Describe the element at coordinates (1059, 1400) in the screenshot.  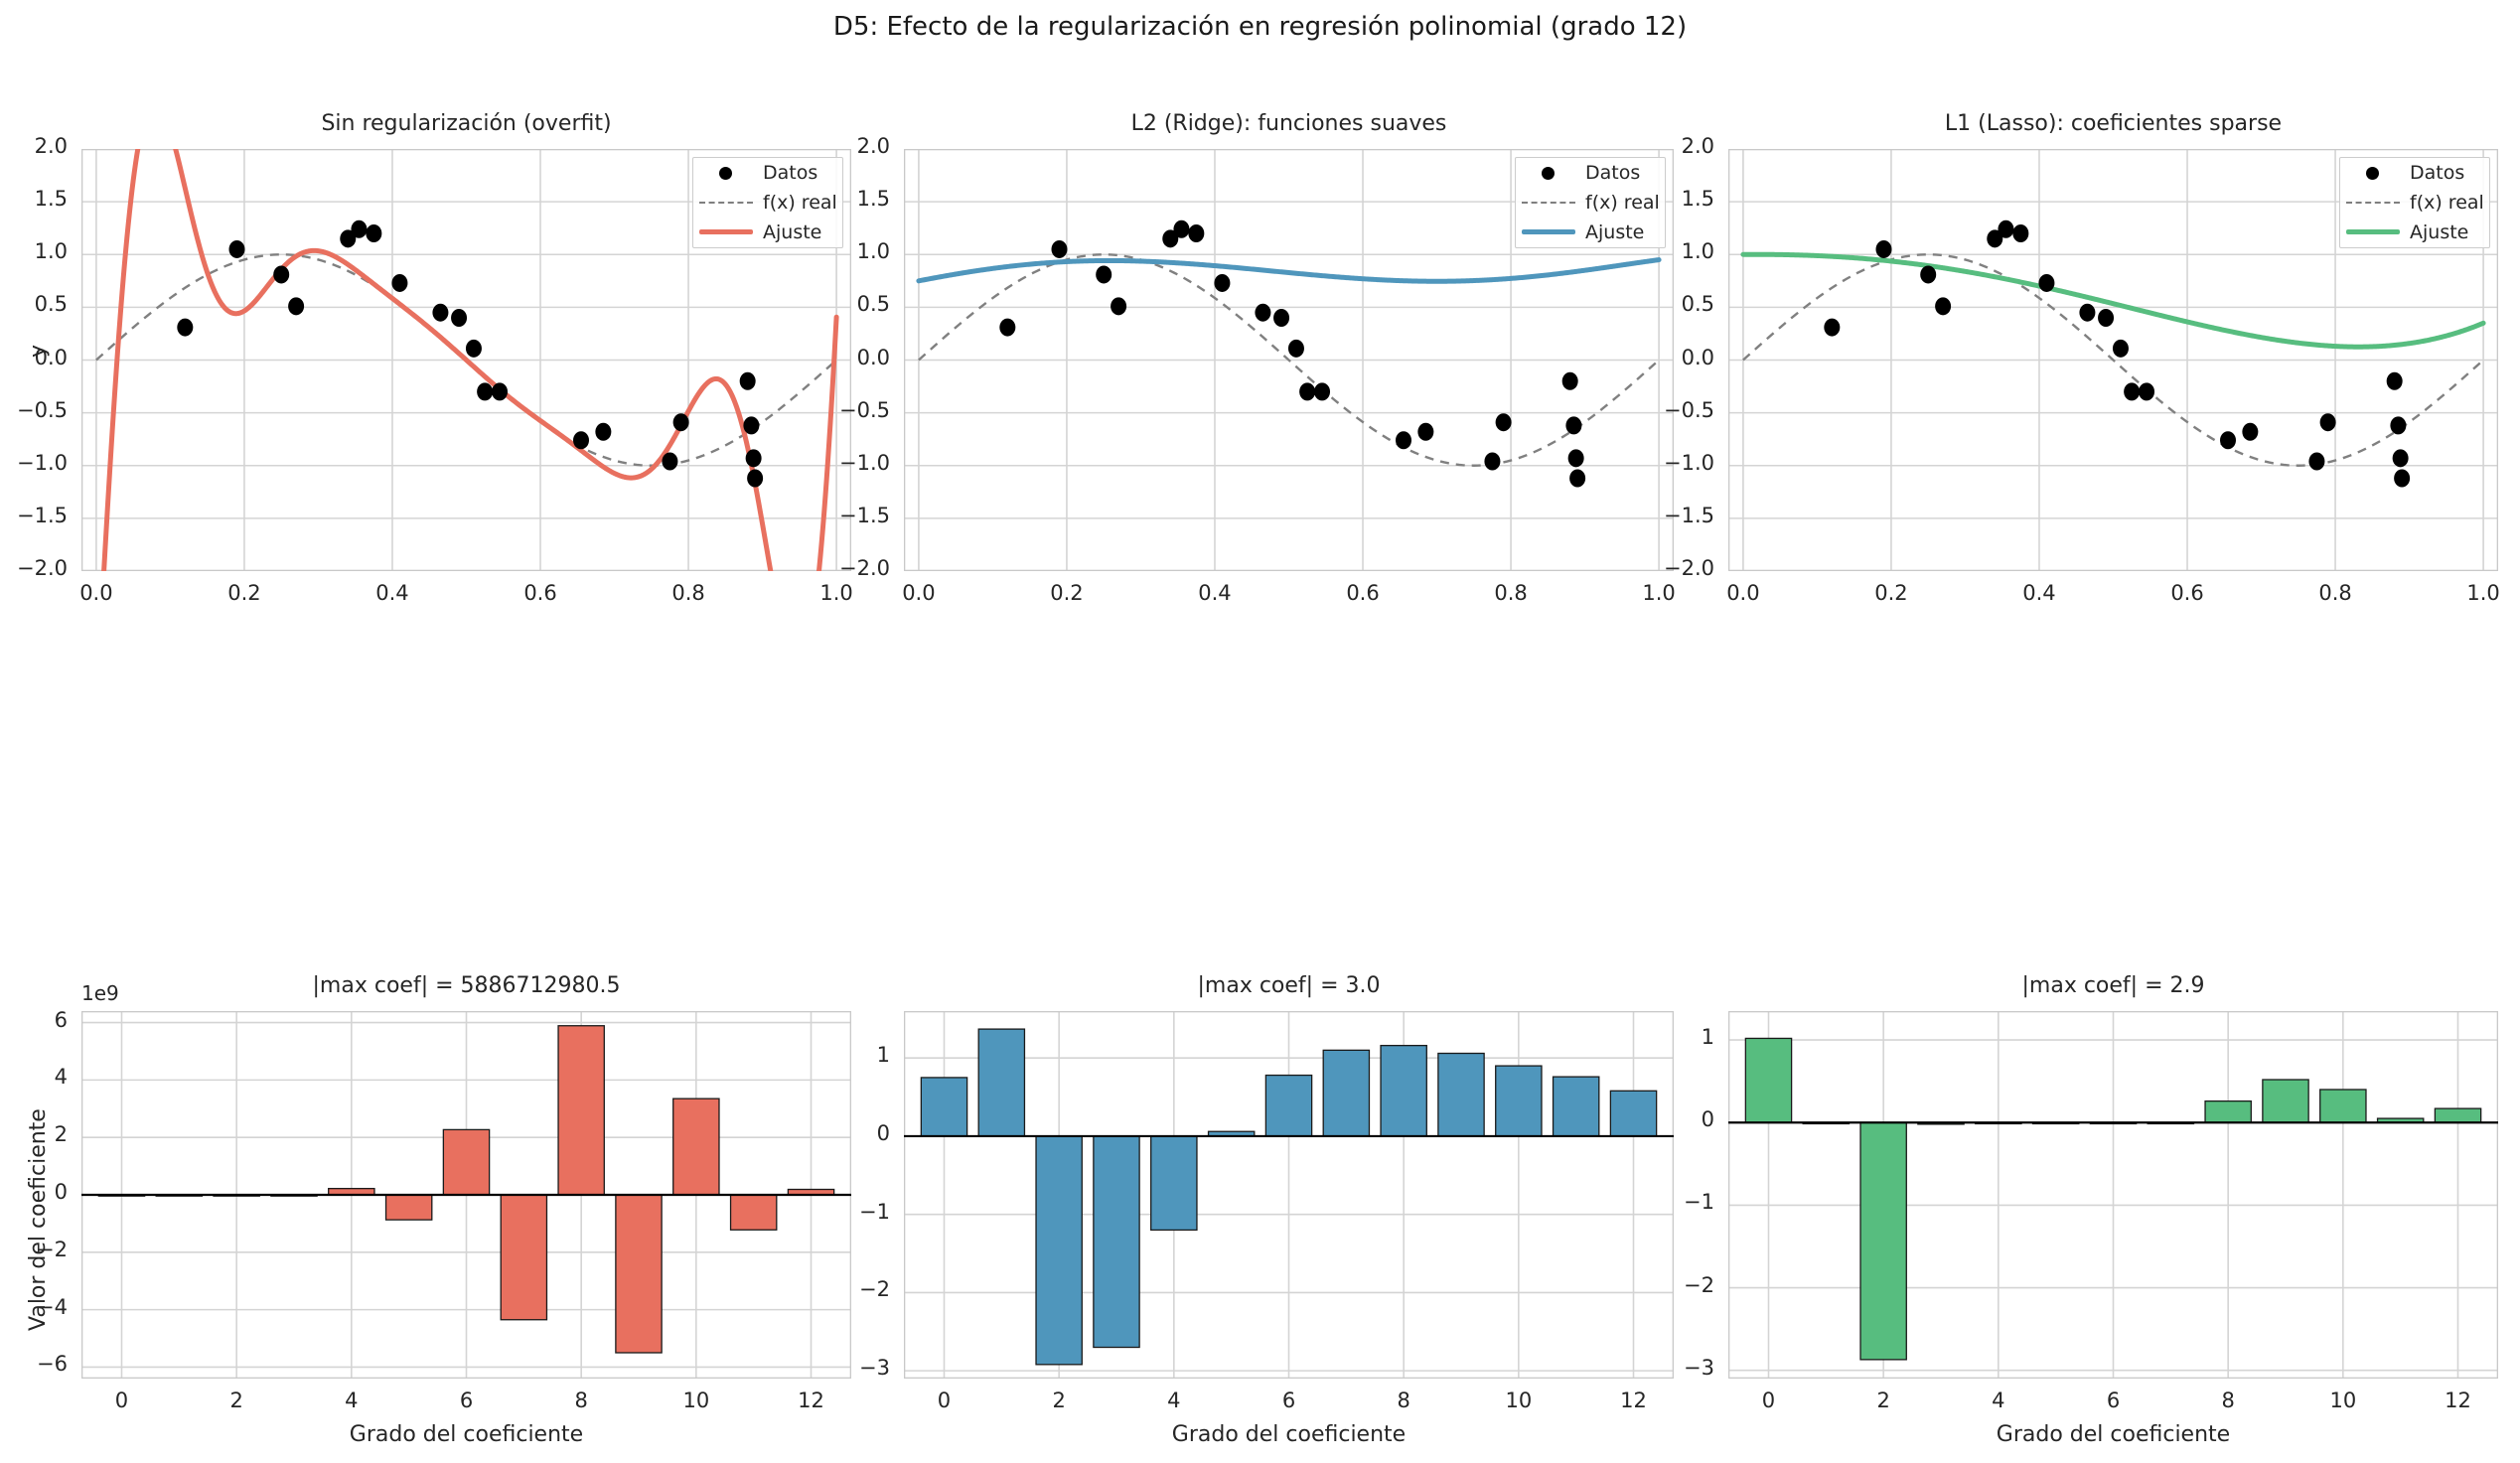
I see `x-tick-label: 2` at that location.